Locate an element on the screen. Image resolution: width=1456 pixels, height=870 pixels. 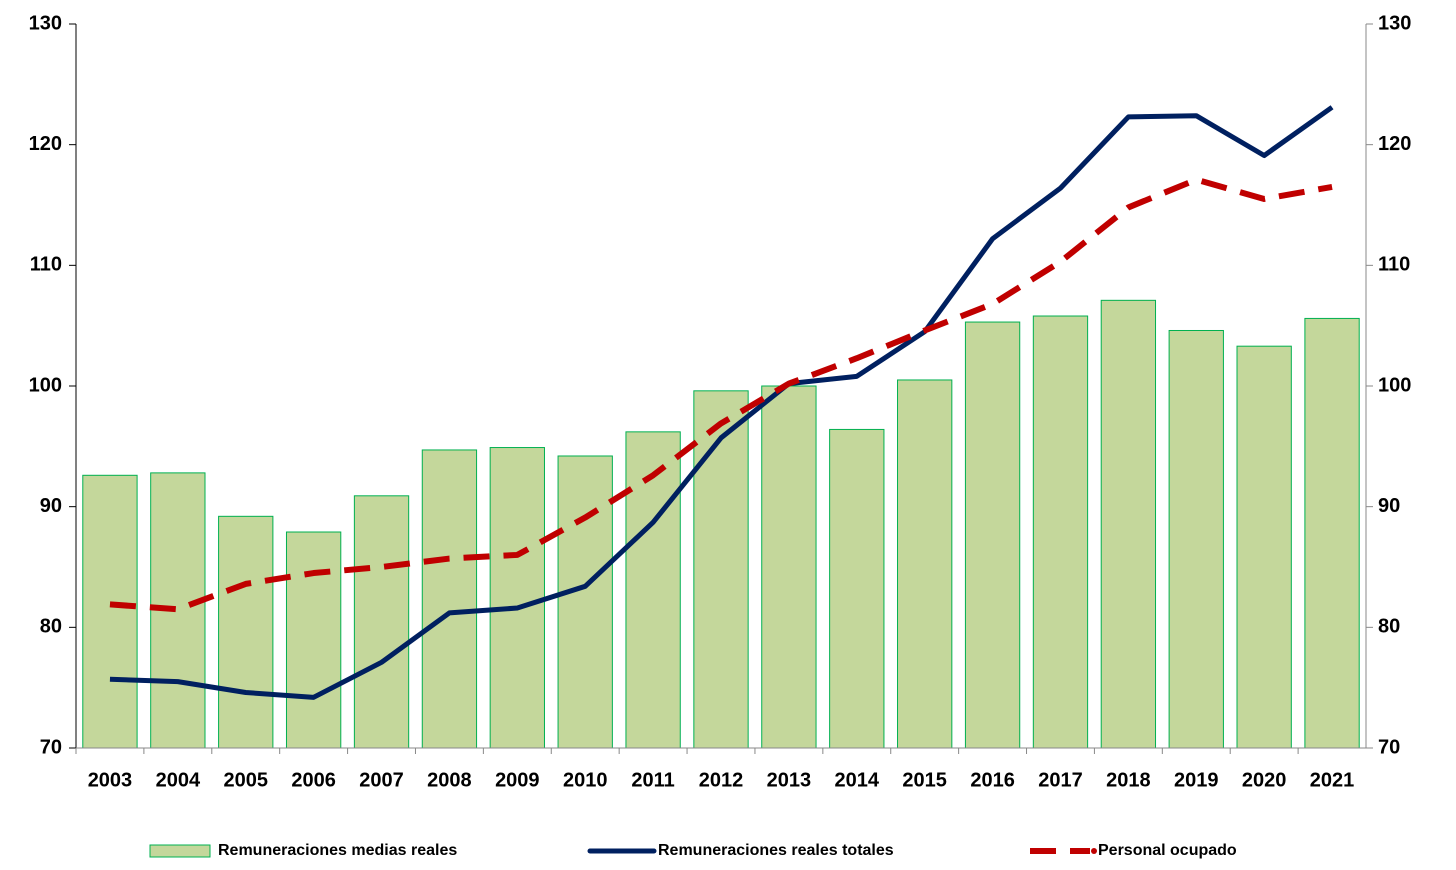
y2-tick-label: 130 is located at coordinates (1394, 23).